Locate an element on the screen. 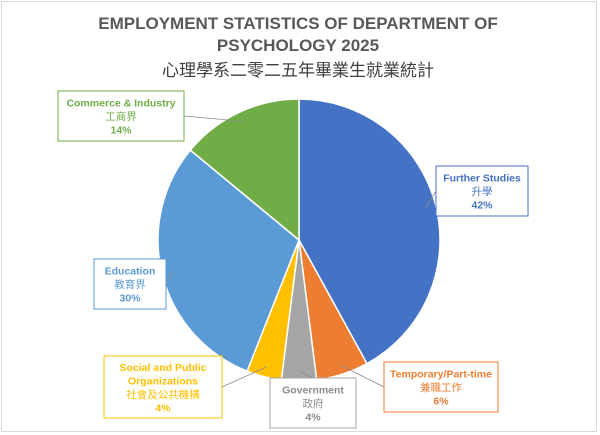 The image size is (600, 435). leader-line-government is located at coordinates (306, 374).